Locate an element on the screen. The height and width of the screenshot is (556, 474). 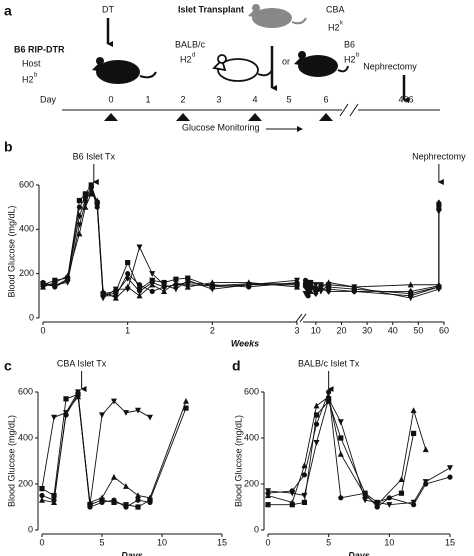
annotation: BALB/c Islet Tx is located at coordinates (329, 363).